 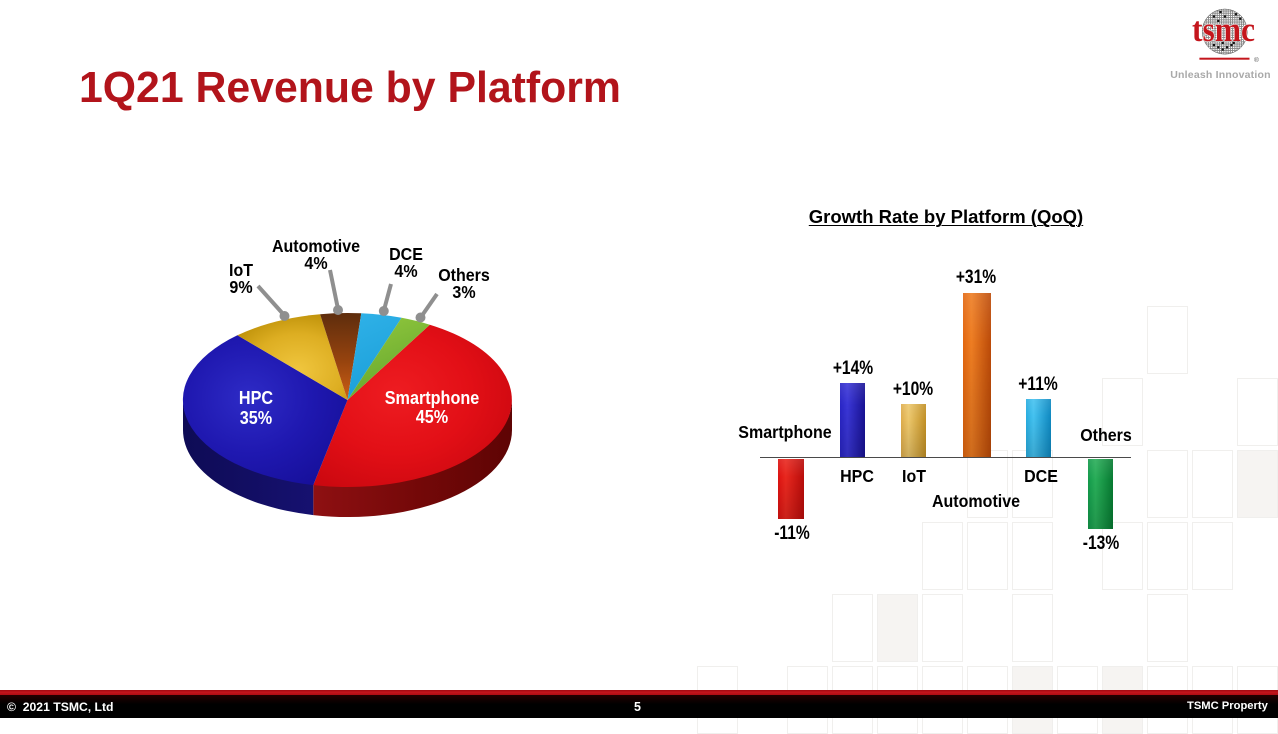 I want to click on svg-text: Unleash Innovation, so click(x=1220, y=75).